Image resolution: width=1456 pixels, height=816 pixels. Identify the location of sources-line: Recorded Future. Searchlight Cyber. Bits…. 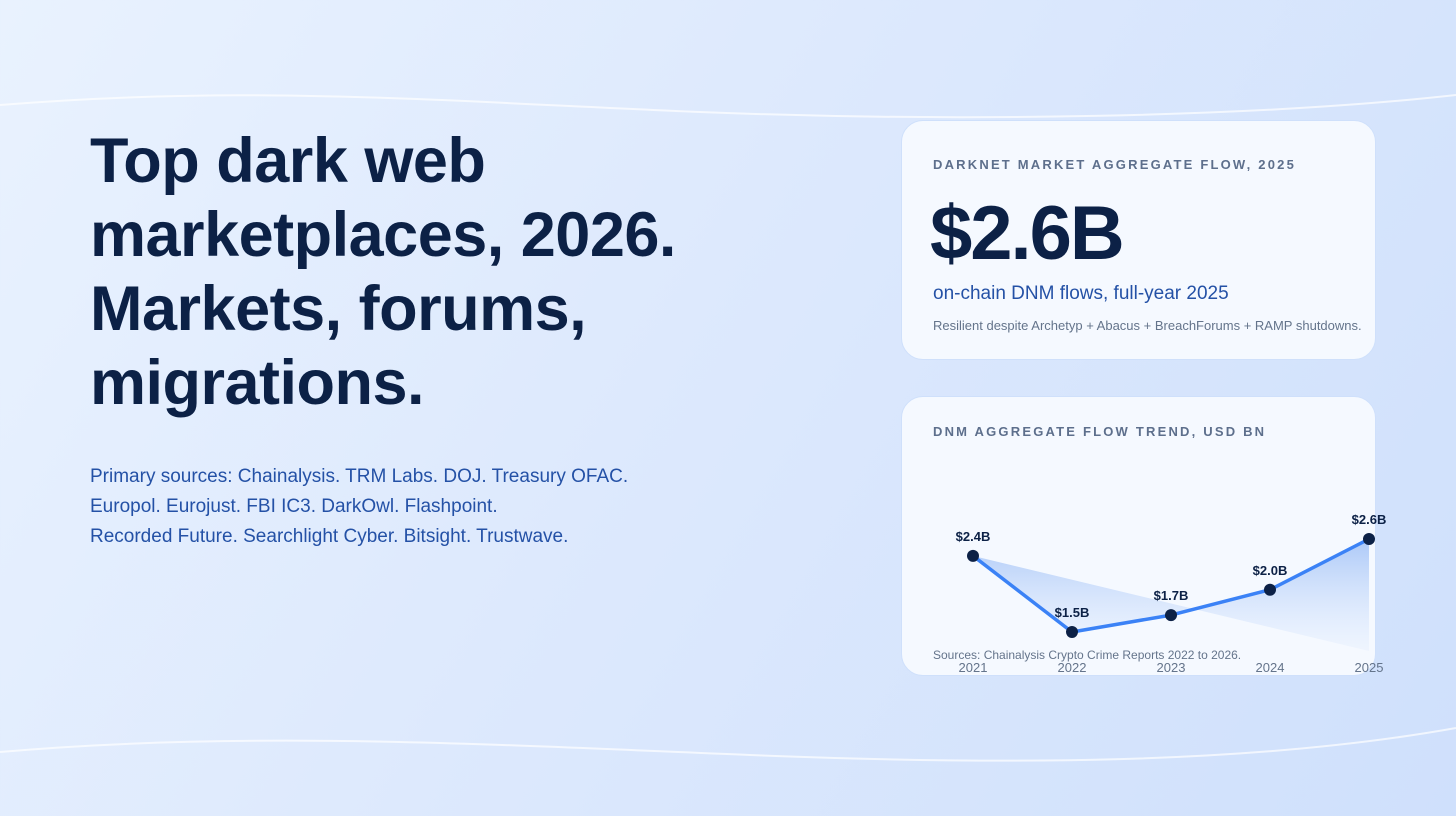
(329, 536).